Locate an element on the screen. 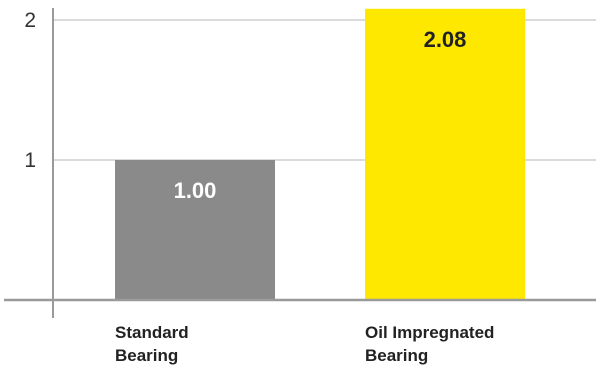 The height and width of the screenshot is (367, 596). bar-value-label: 1.00 is located at coordinates (195, 190).